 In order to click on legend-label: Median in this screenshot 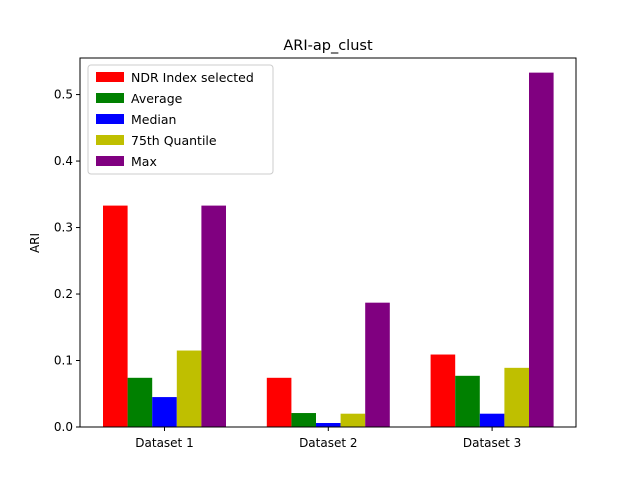, I will do `click(153, 119)`.